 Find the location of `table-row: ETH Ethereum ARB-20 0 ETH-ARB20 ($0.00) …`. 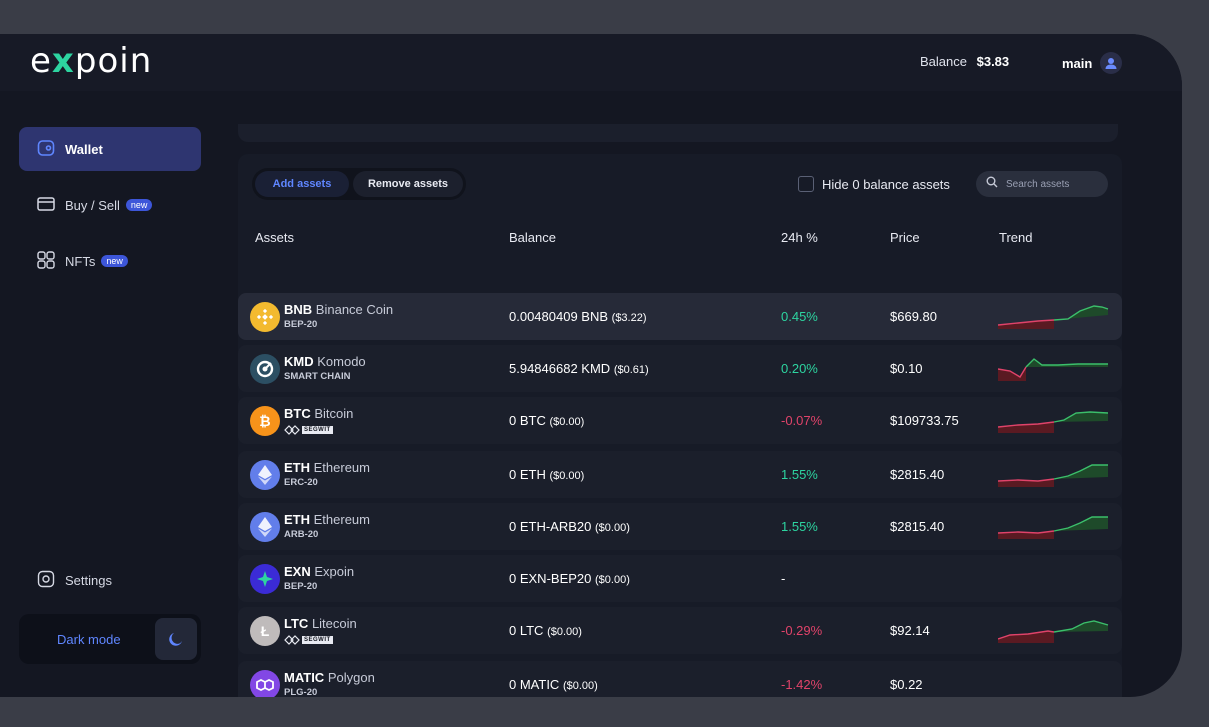

table-row: ETH Ethereum ARB-20 0 ETH-ARB20 ($0.00) … is located at coordinates (680, 526).